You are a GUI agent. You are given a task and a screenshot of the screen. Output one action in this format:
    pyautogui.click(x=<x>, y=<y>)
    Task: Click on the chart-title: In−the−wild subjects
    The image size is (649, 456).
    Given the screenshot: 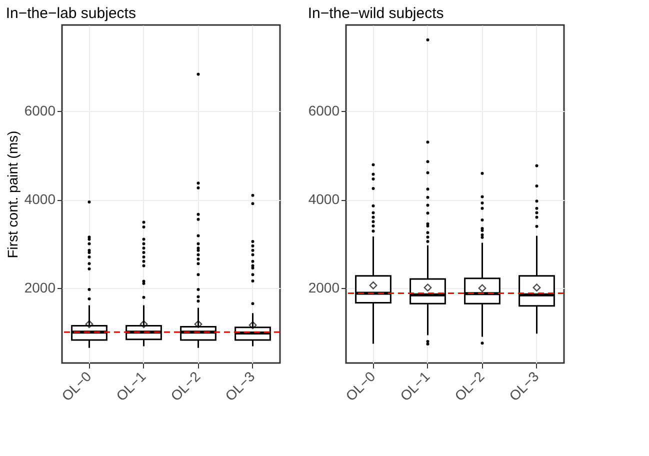 What is the action you would take?
    pyautogui.click(x=376, y=13)
    